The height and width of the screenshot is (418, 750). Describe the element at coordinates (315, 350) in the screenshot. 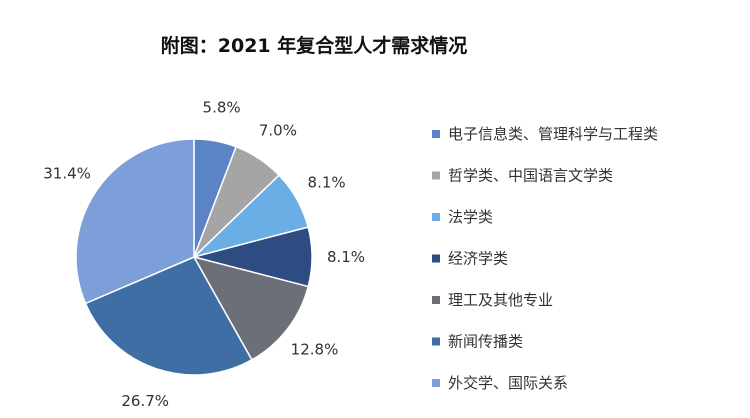

I see `data-label: 12.8%` at that location.